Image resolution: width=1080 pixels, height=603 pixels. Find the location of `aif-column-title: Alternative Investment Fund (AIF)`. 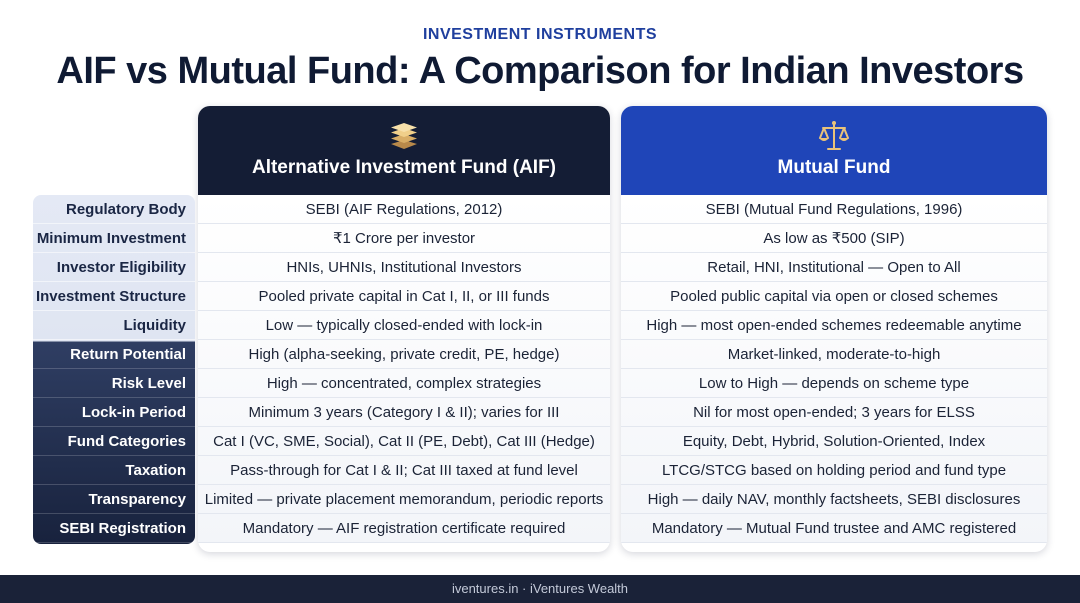

aif-column-title: Alternative Investment Fund (AIF) is located at coordinates (404, 167).